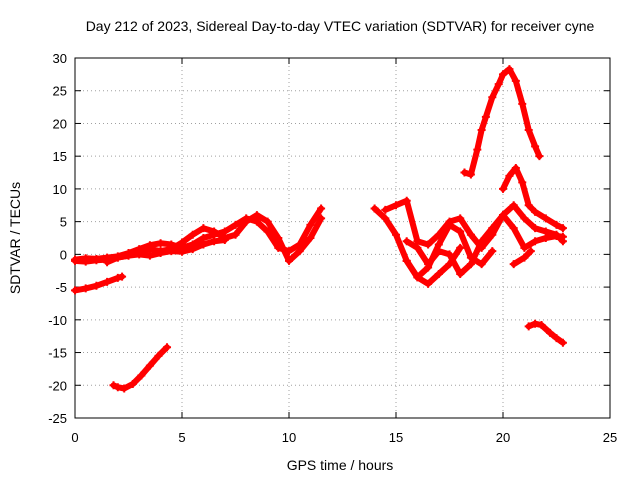 The height and width of the screenshot is (480, 640). What do you see at coordinates (396, 437) in the screenshot?
I see `x-tick-label: 15` at bounding box center [396, 437].